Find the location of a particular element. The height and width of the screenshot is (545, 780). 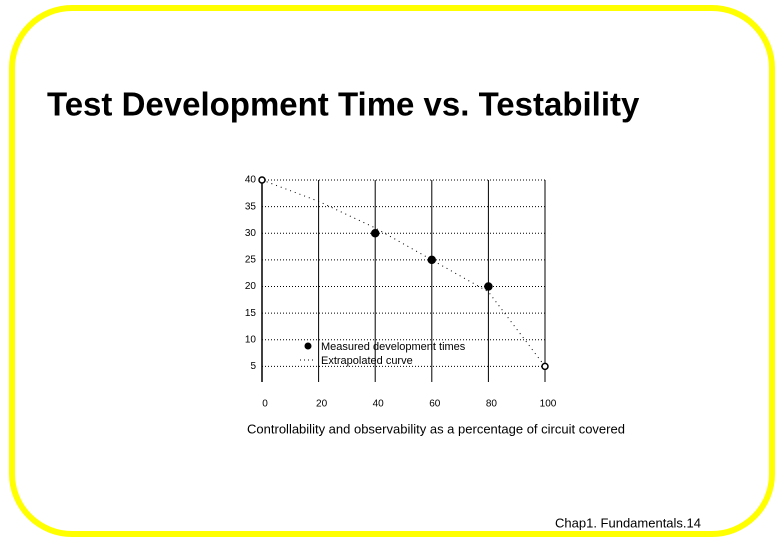

y-tick-label: 25 is located at coordinates (251, 260).